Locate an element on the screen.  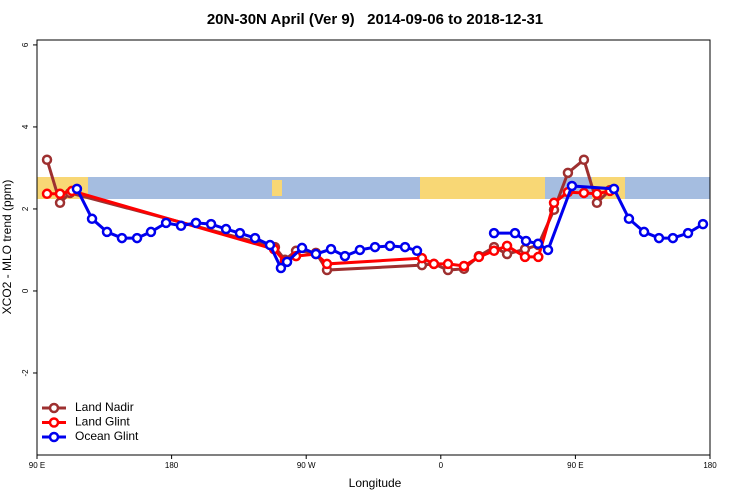
x-tick-label: 0 is located at coordinates (441, 465).